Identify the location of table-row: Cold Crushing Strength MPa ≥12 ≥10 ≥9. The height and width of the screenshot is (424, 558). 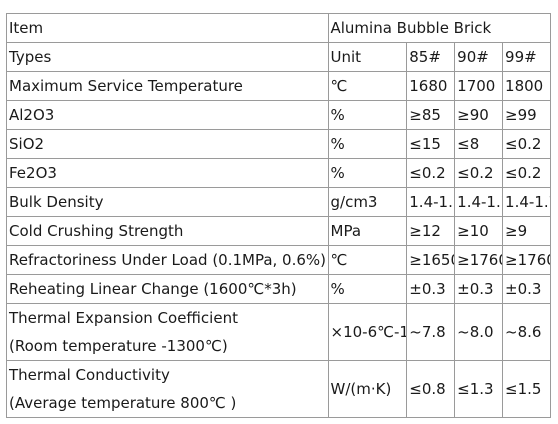
(278, 231).